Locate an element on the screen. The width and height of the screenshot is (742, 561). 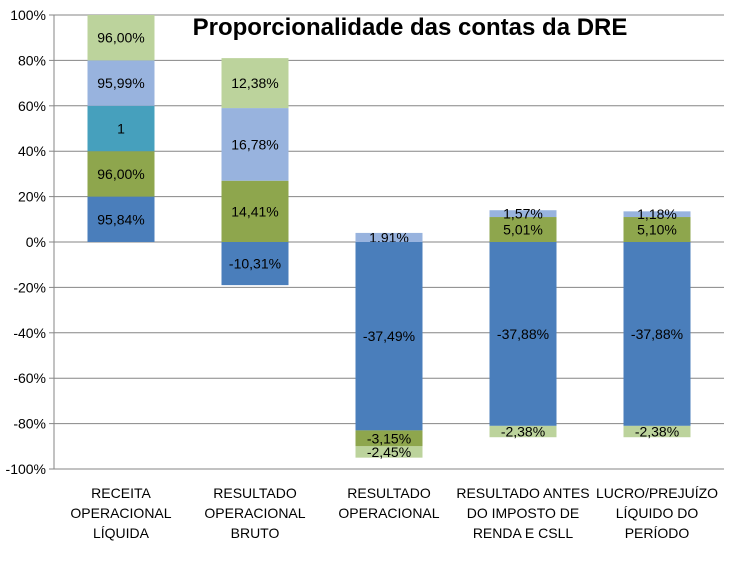
y-tick-label: -100% is located at coordinates (26, 469).